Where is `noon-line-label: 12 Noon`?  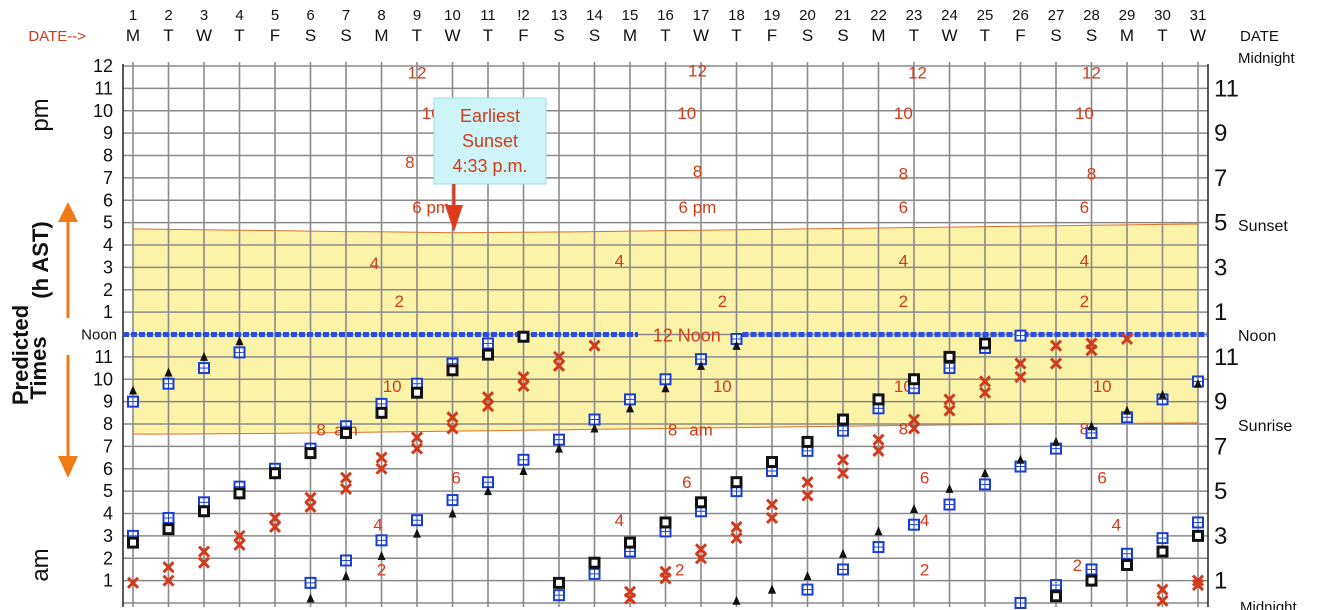
noon-line-label: 12 Noon is located at coordinates (687, 336).